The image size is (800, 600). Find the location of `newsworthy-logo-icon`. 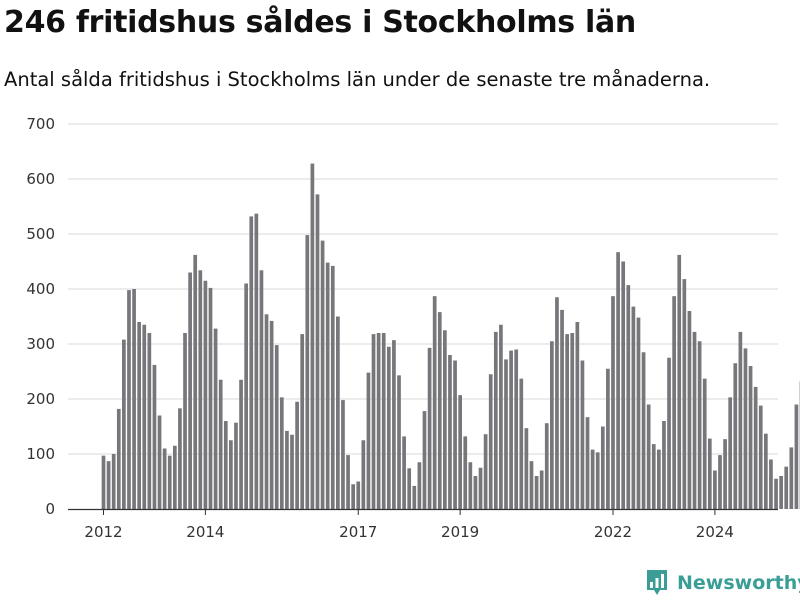

newsworthy-logo-icon is located at coordinates (657, 582).